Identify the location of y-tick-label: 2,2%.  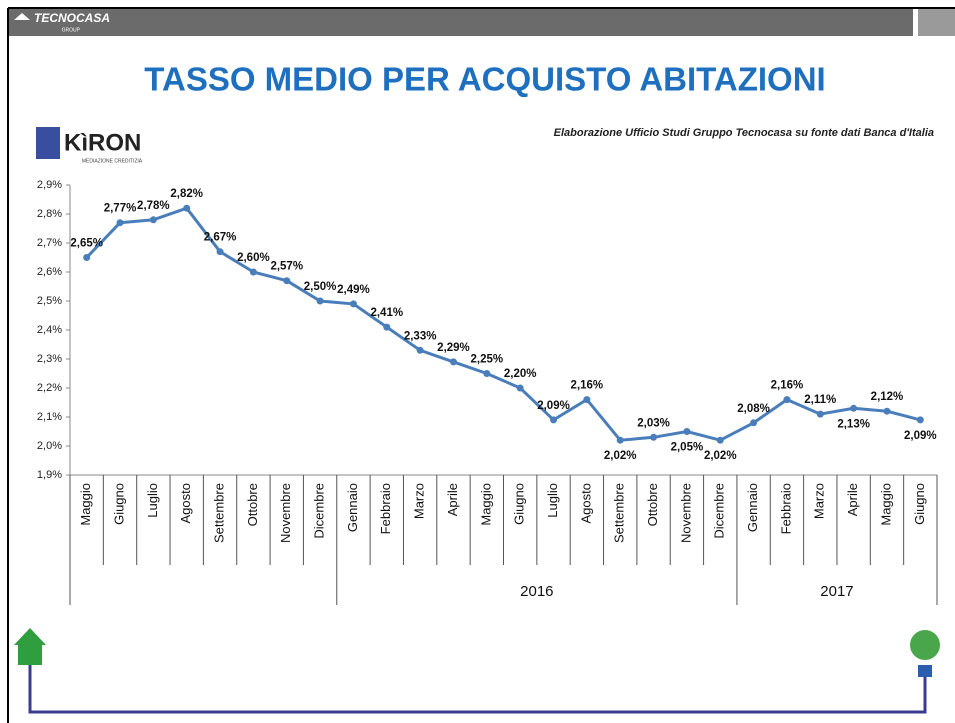
(49, 388).